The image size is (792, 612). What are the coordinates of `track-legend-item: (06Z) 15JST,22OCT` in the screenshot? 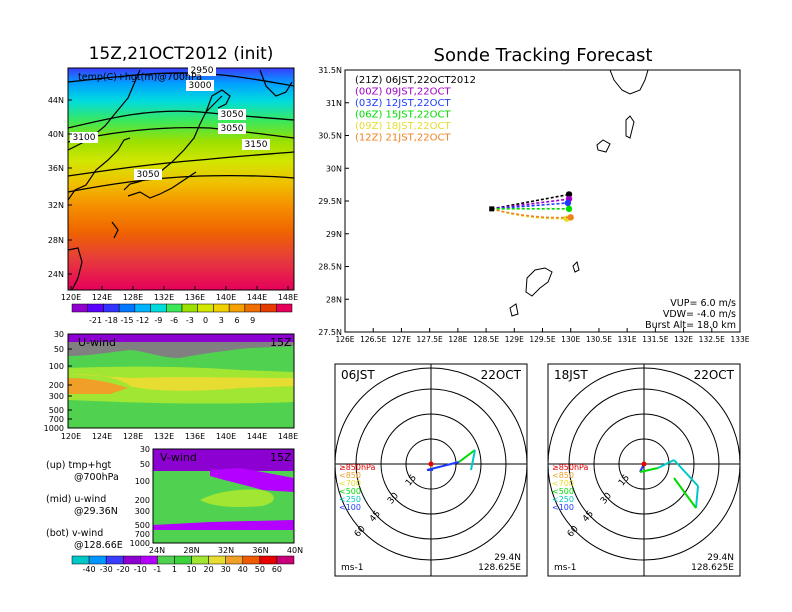 It's located at (403, 115).